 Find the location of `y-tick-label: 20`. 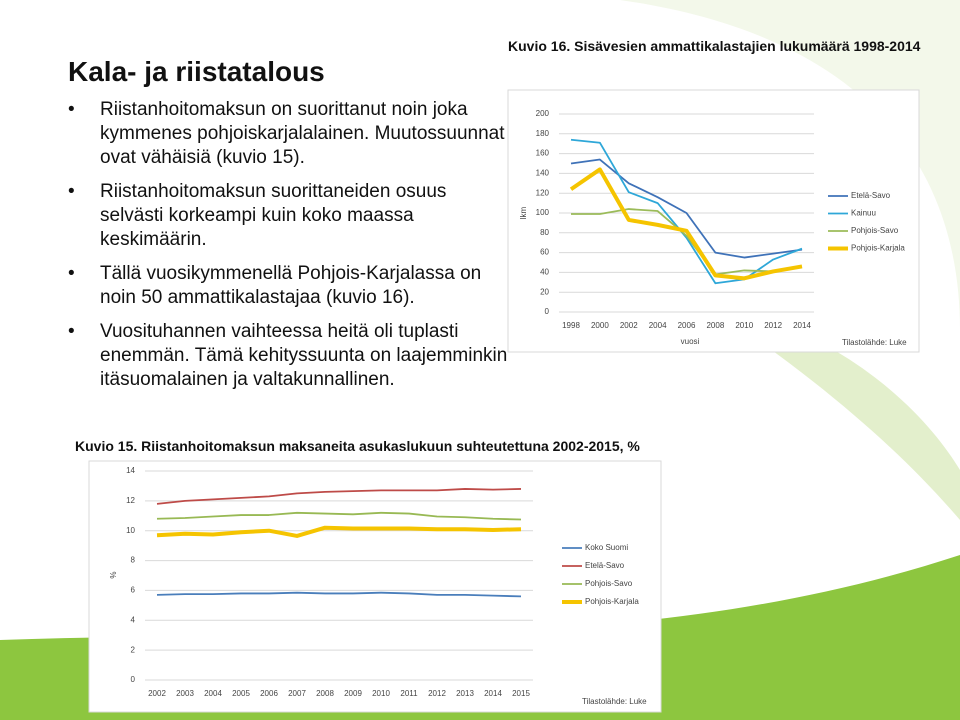

y-tick-label: 20 is located at coordinates (544, 291).